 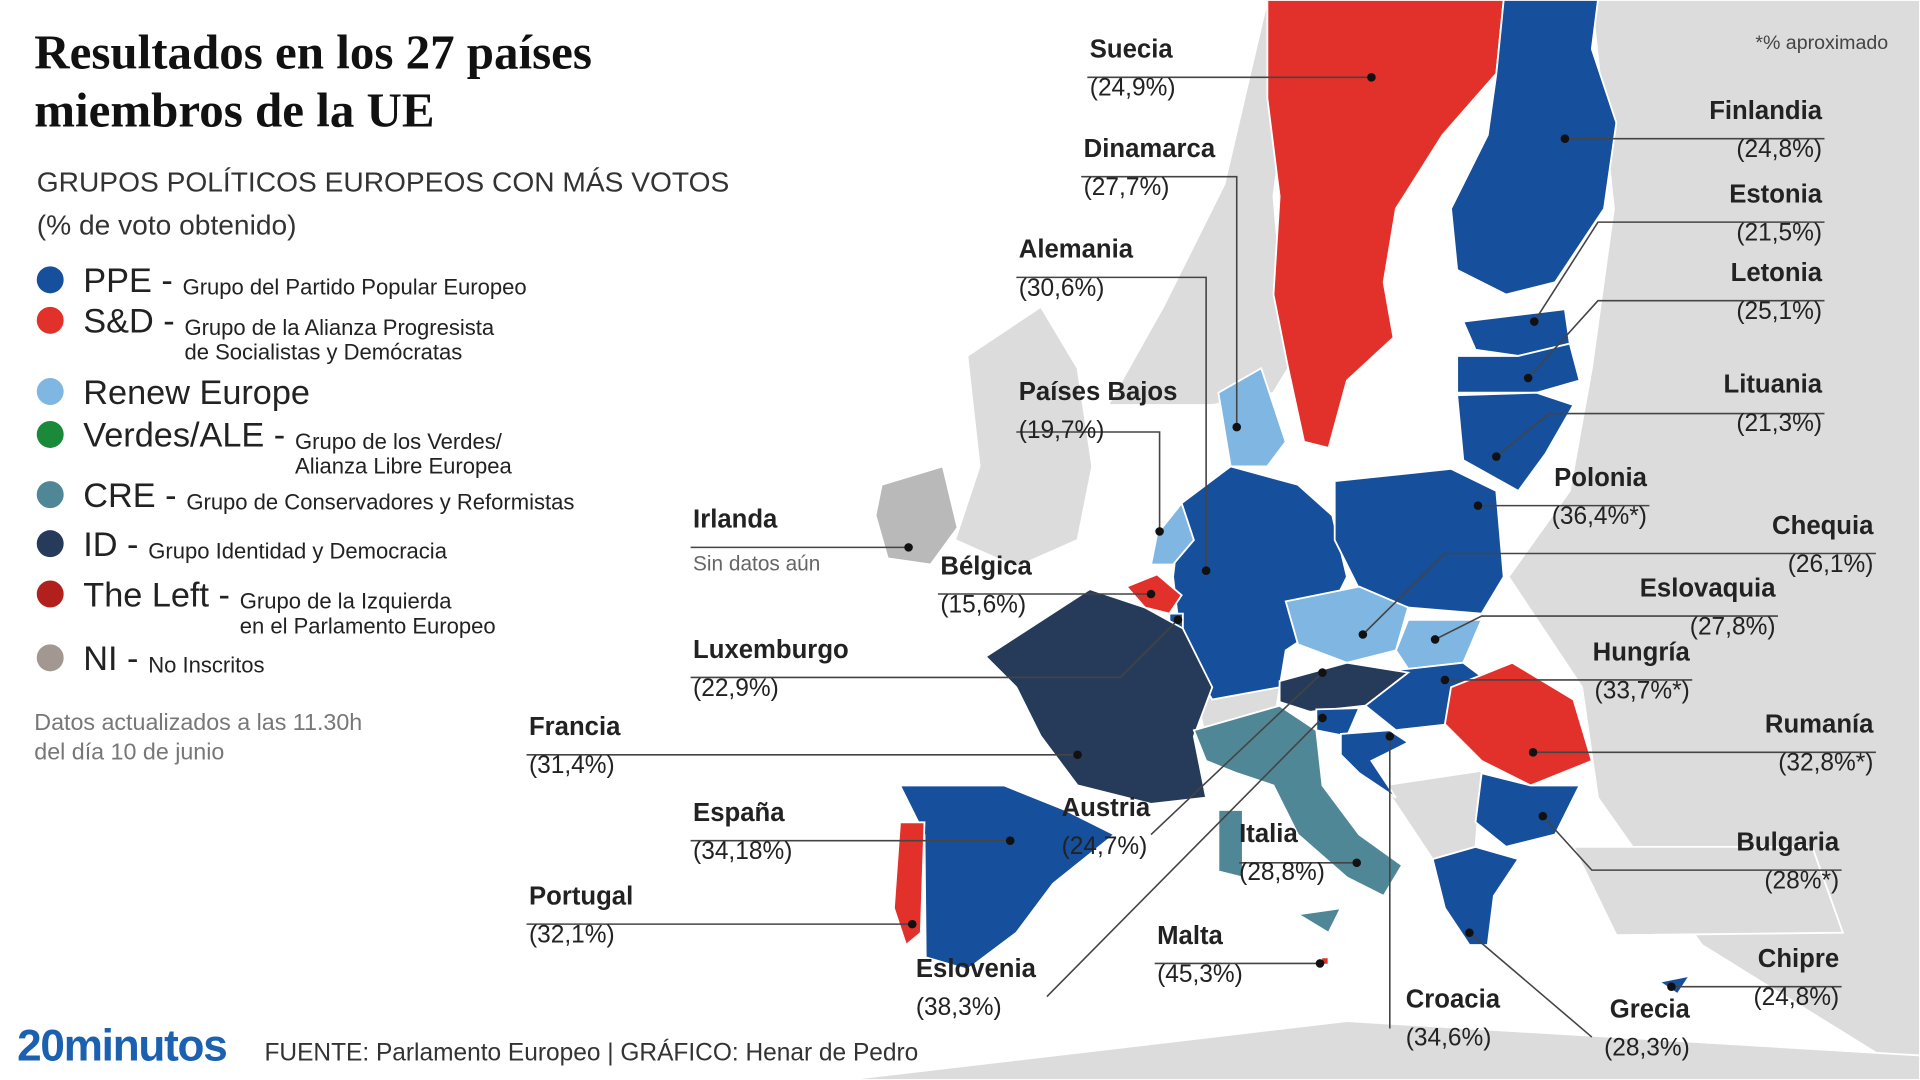 I want to click on country-result: (27,8%), so click(x=1733, y=626).